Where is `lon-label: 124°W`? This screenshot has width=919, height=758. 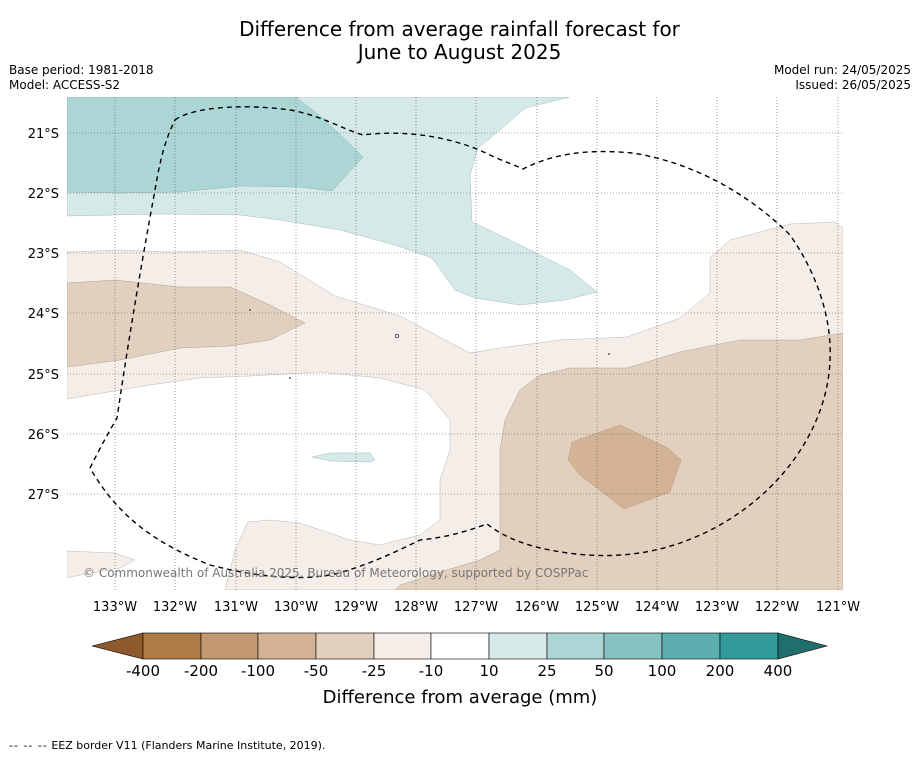
lon-label: 124°W is located at coordinates (657, 607).